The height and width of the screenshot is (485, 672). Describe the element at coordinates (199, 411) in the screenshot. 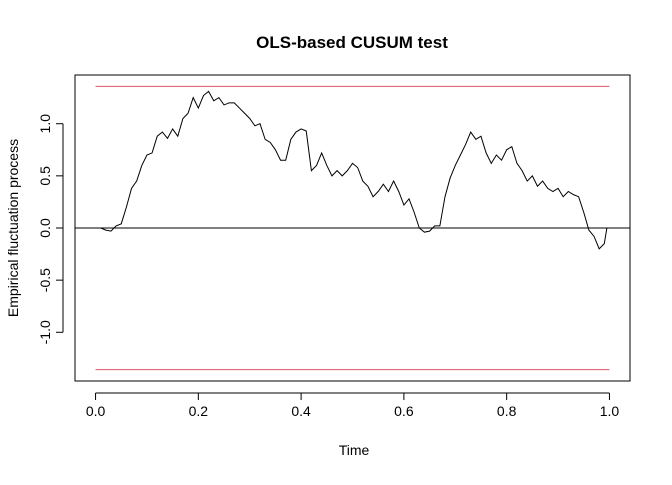

I see `x-tick-label: 0.2` at that location.